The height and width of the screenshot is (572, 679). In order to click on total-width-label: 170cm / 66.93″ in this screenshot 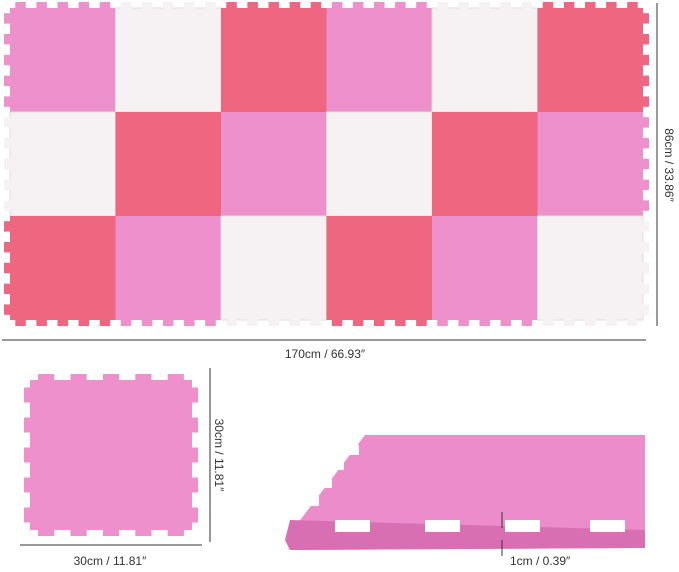, I will do `click(325, 354)`.